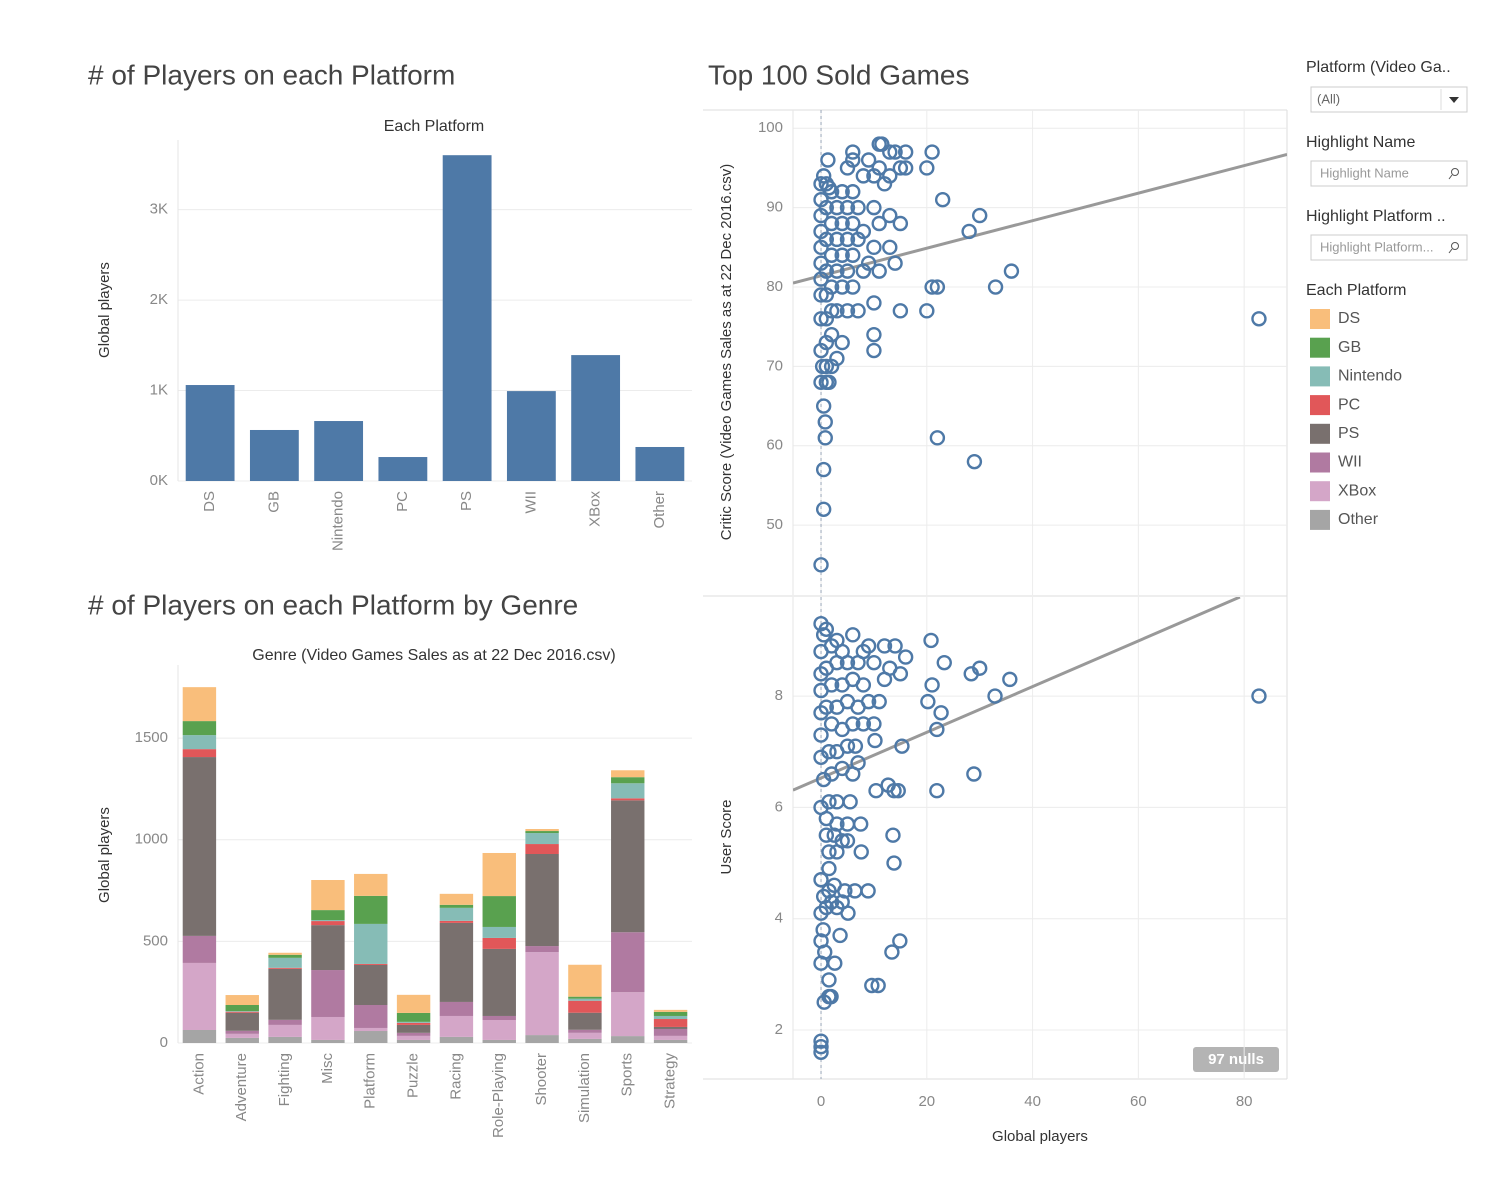  What do you see at coordinates (1357, 490) in the screenshot?
I see `legend-label: XBox` at bounding box center [1357, 490].